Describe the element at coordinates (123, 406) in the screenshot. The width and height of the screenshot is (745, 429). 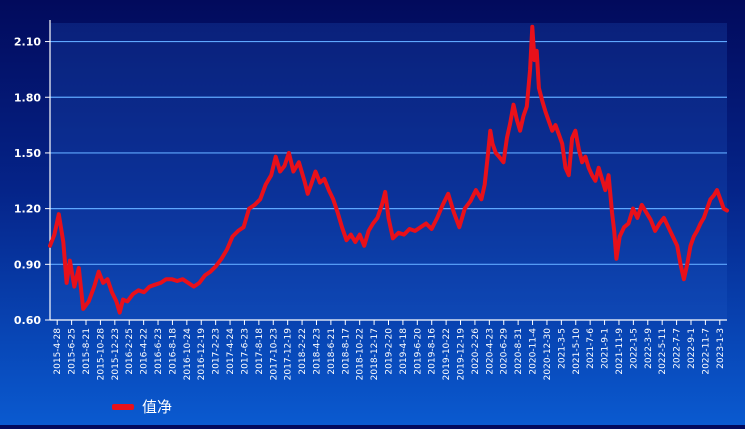
I see `legend-line-icon` at that location.